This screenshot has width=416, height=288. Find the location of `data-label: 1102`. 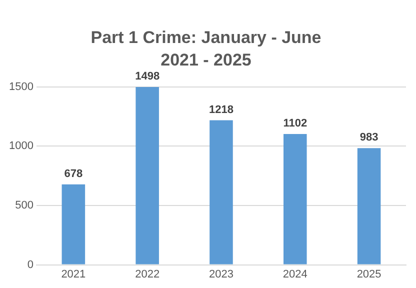

data-label: 1102 is located at coordinates (295, 124).